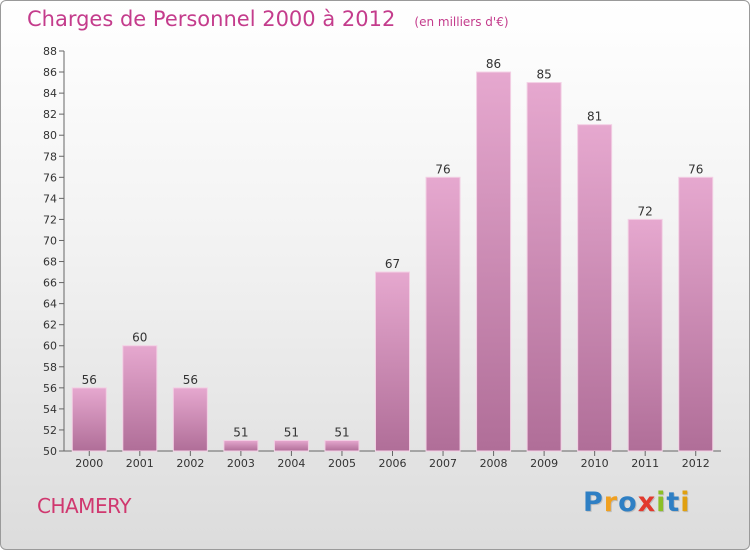 This screenshot has width=750, height=550. What do you see at coordinates (442, 169) in the screenshot?
I see `data-label-2007: 76` at bounding box center [442, 169].